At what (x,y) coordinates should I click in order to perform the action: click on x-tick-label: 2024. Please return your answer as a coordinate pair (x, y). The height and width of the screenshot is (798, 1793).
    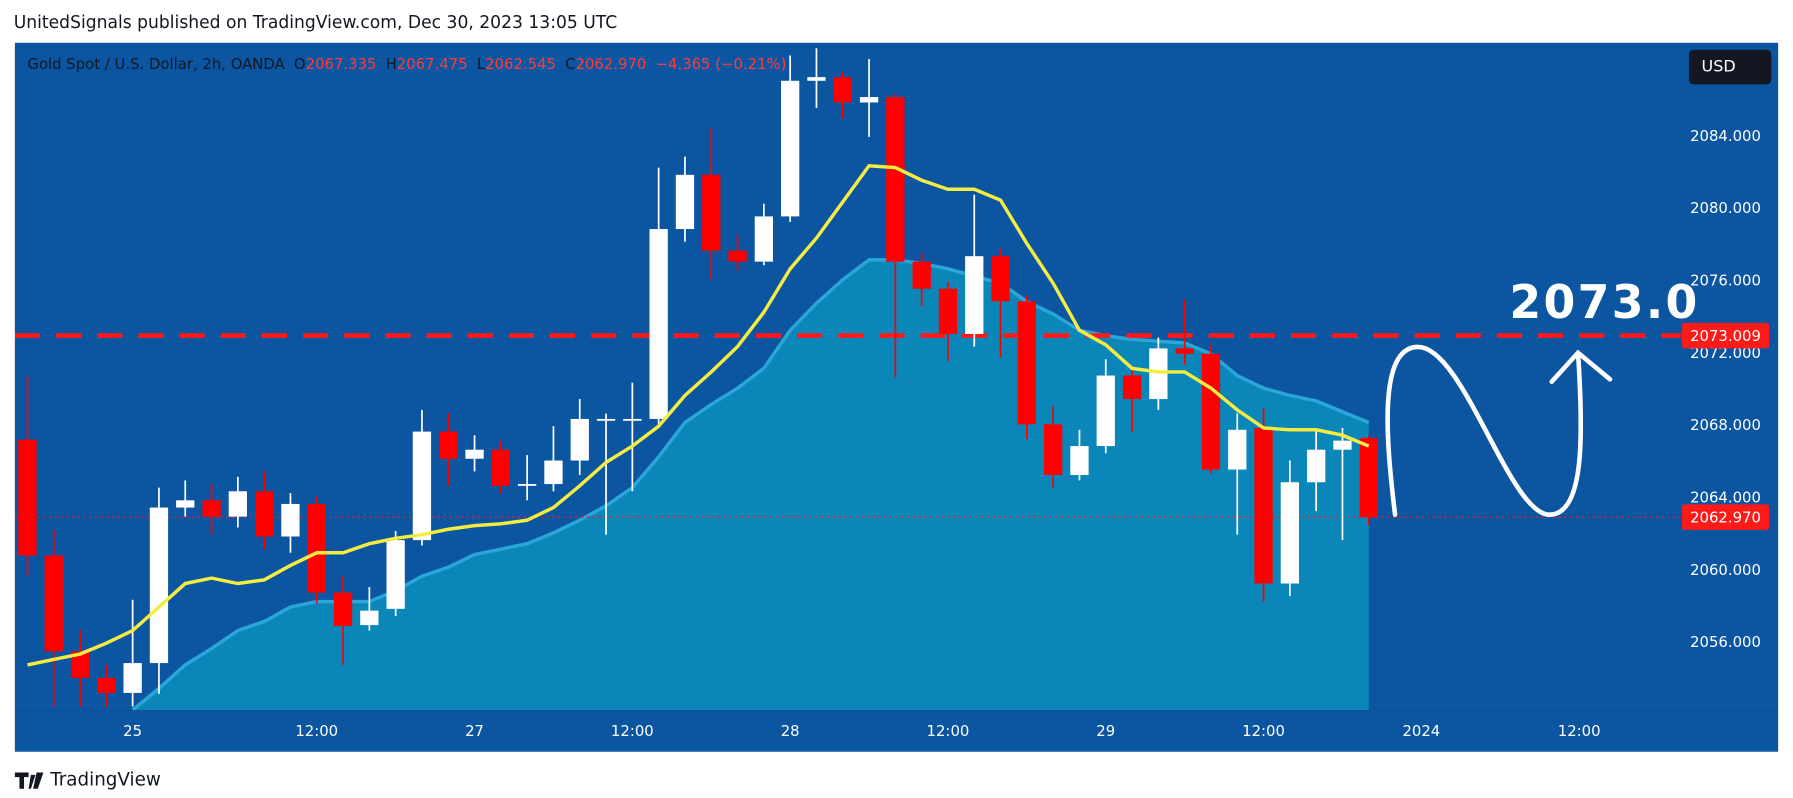
    Looking at the image, I should click on (1421, 731).